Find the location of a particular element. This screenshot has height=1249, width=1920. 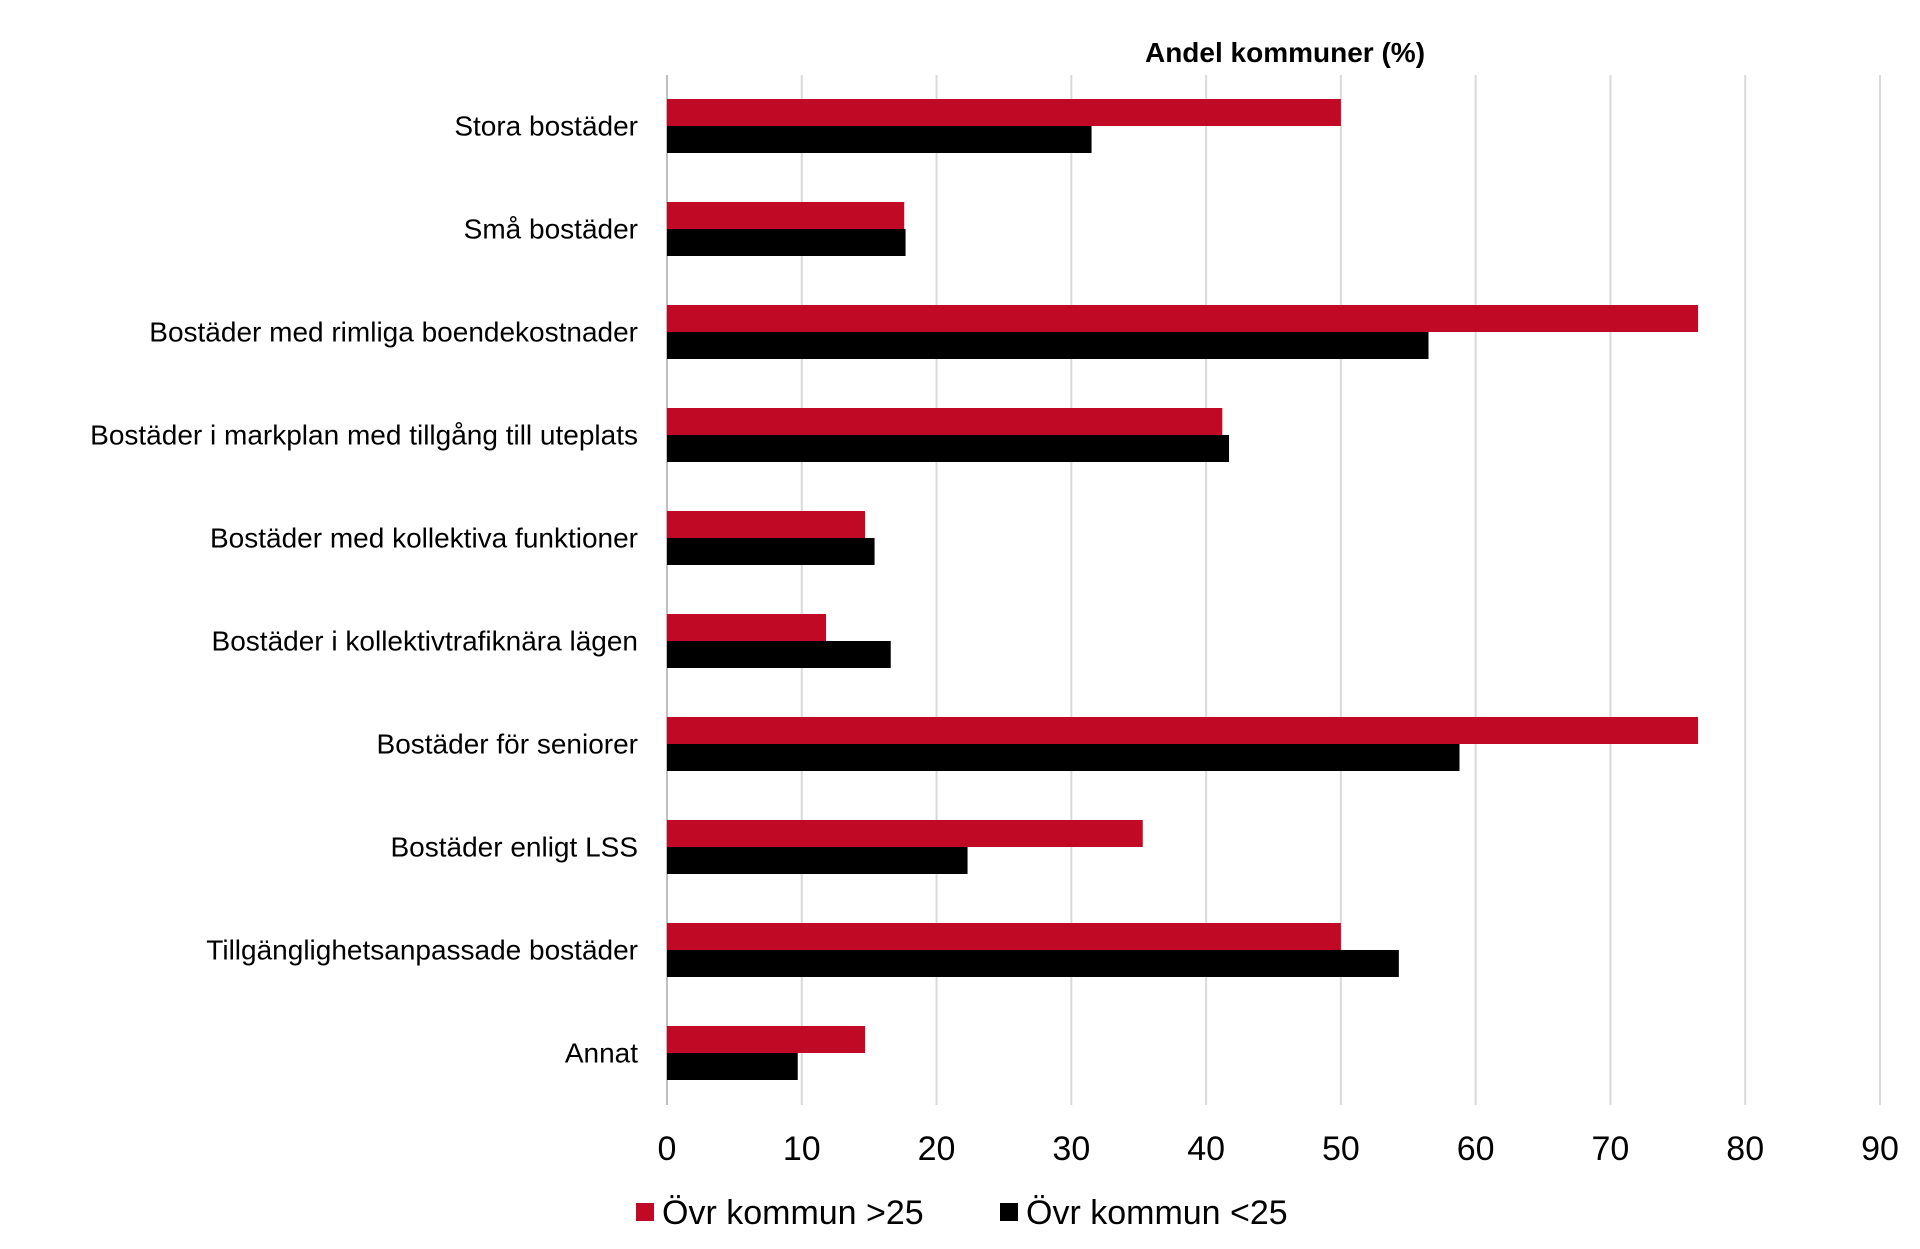

category-label: Bostäder i kollektivtrafiknära lägen is located at coordinates (425, 641).